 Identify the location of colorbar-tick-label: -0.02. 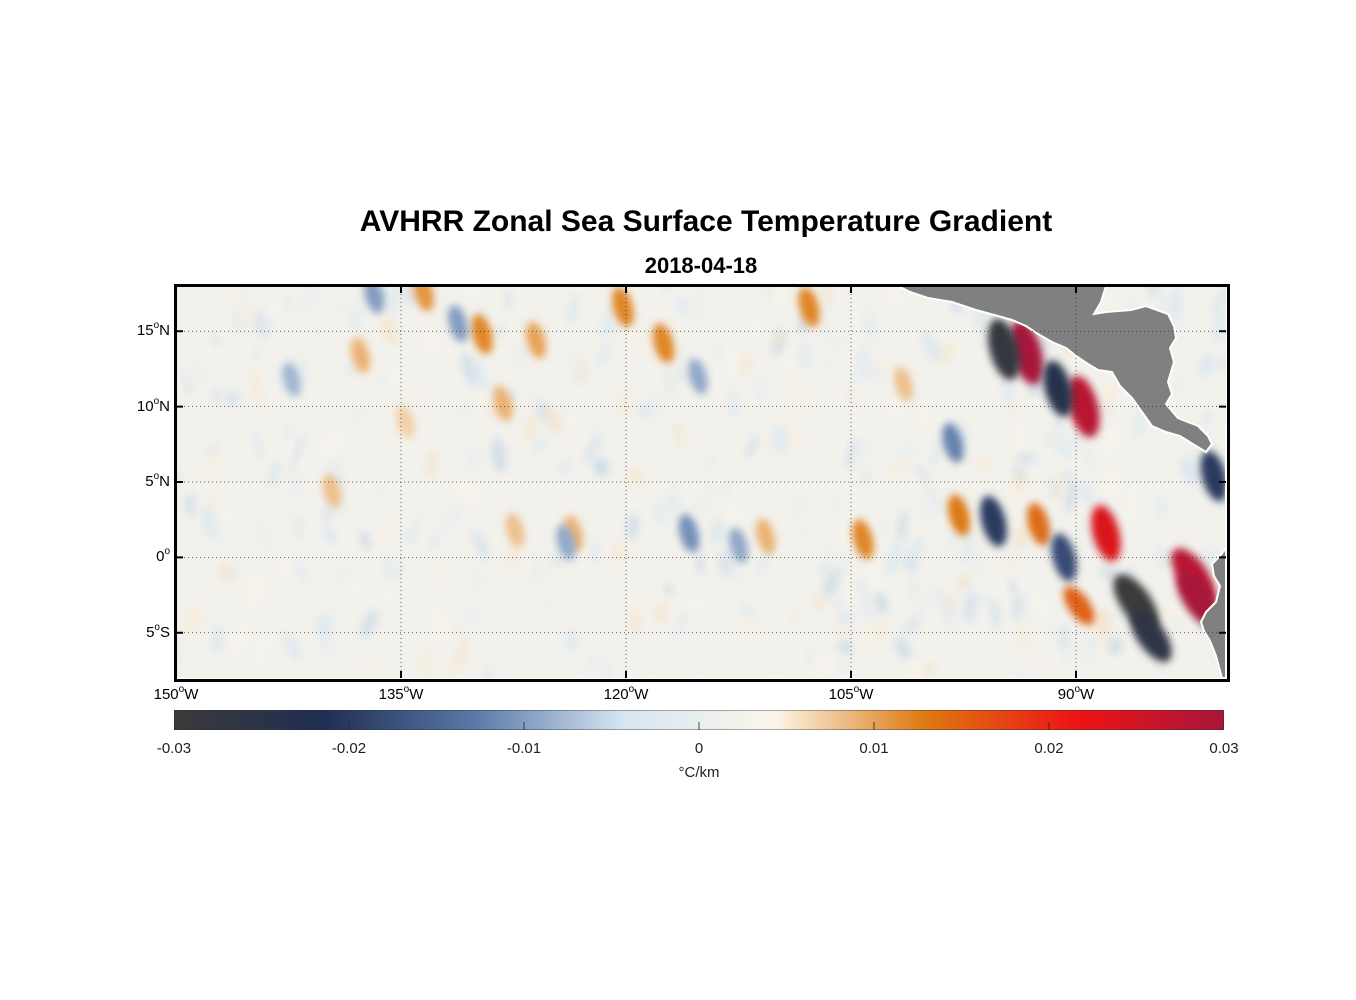
(349, 748).